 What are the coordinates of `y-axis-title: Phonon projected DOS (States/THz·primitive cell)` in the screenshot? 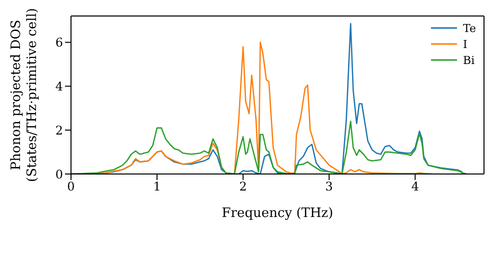 It's located at (24, 95).